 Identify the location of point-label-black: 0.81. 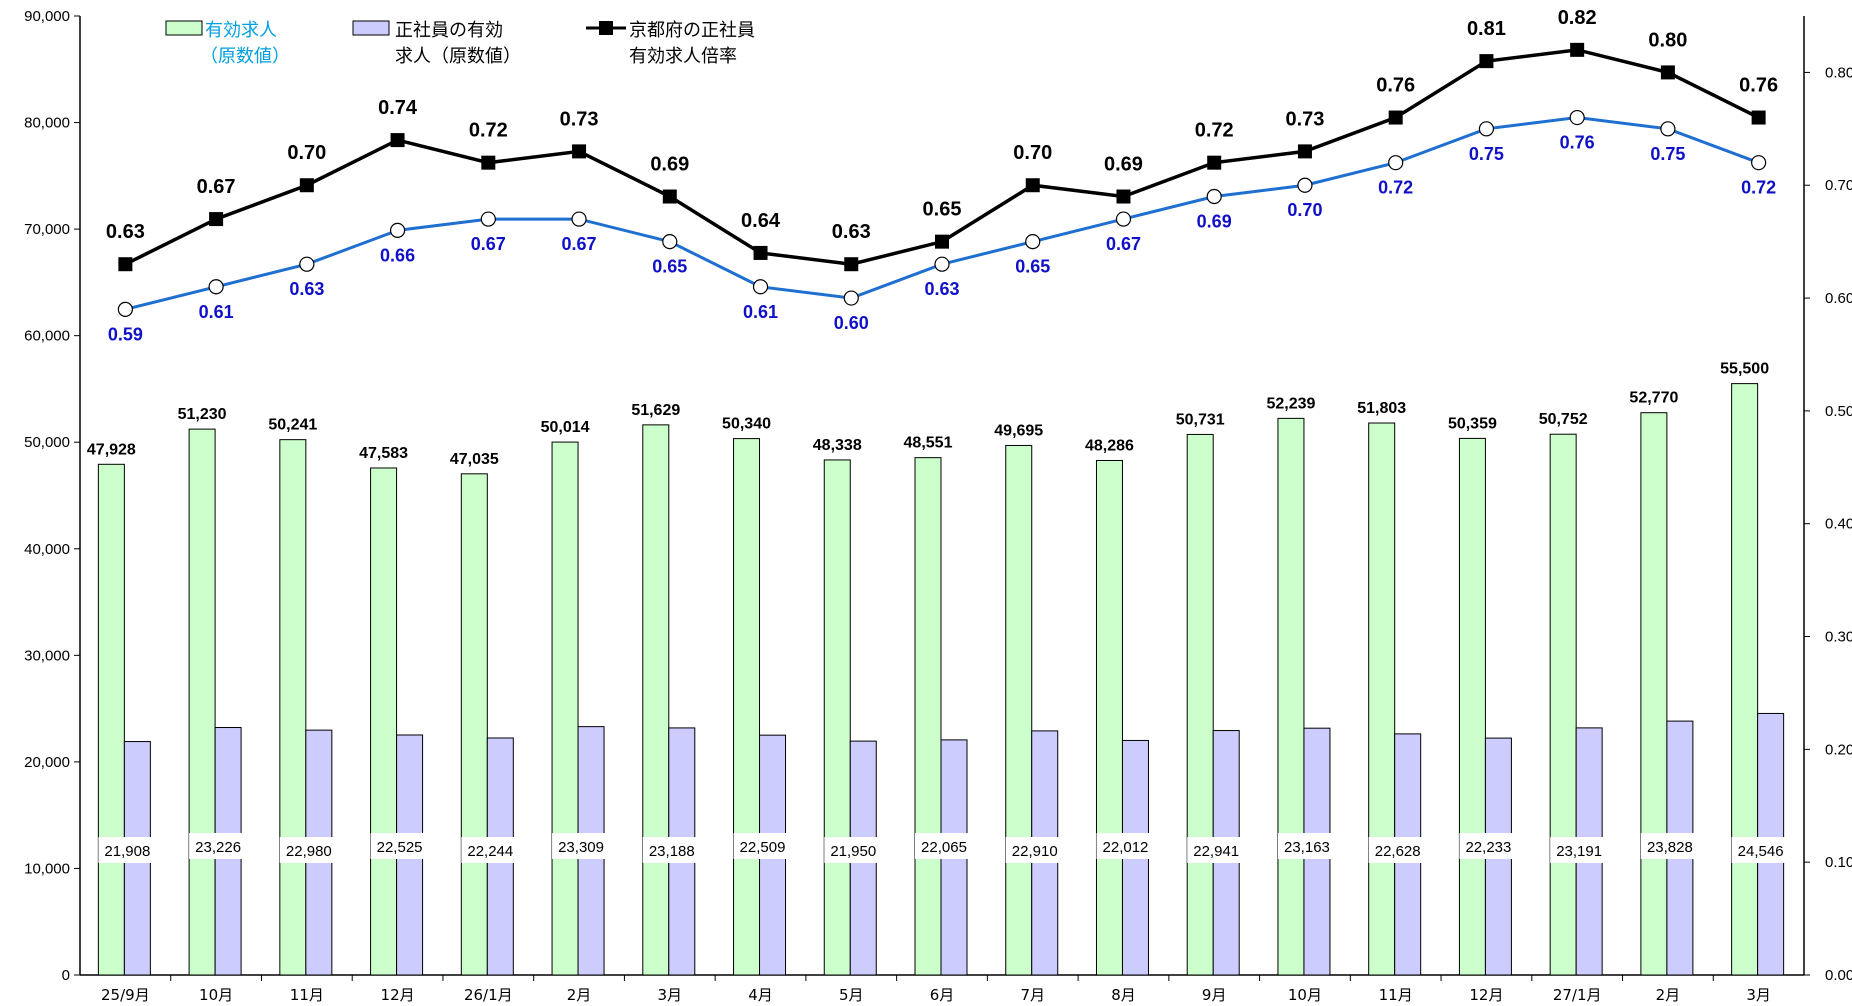
(1486, 29).